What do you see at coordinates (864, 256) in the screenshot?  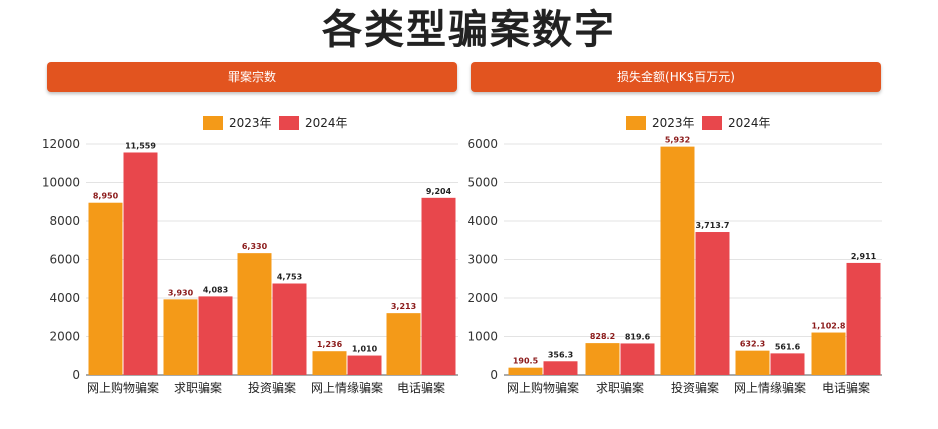 I see `data-label: 2,911` at bounding box center [864, 256].